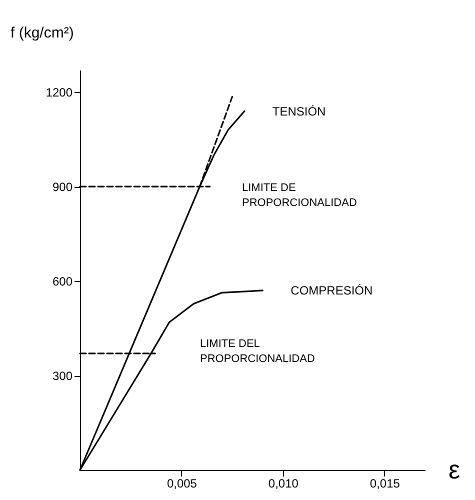 Image resolution: width=475 pixels, height=500 pixels. What do you see at coordinates (299, 111) in the screenshot?
I see `text: TENSIÓN` at bounding box center [299, 111].